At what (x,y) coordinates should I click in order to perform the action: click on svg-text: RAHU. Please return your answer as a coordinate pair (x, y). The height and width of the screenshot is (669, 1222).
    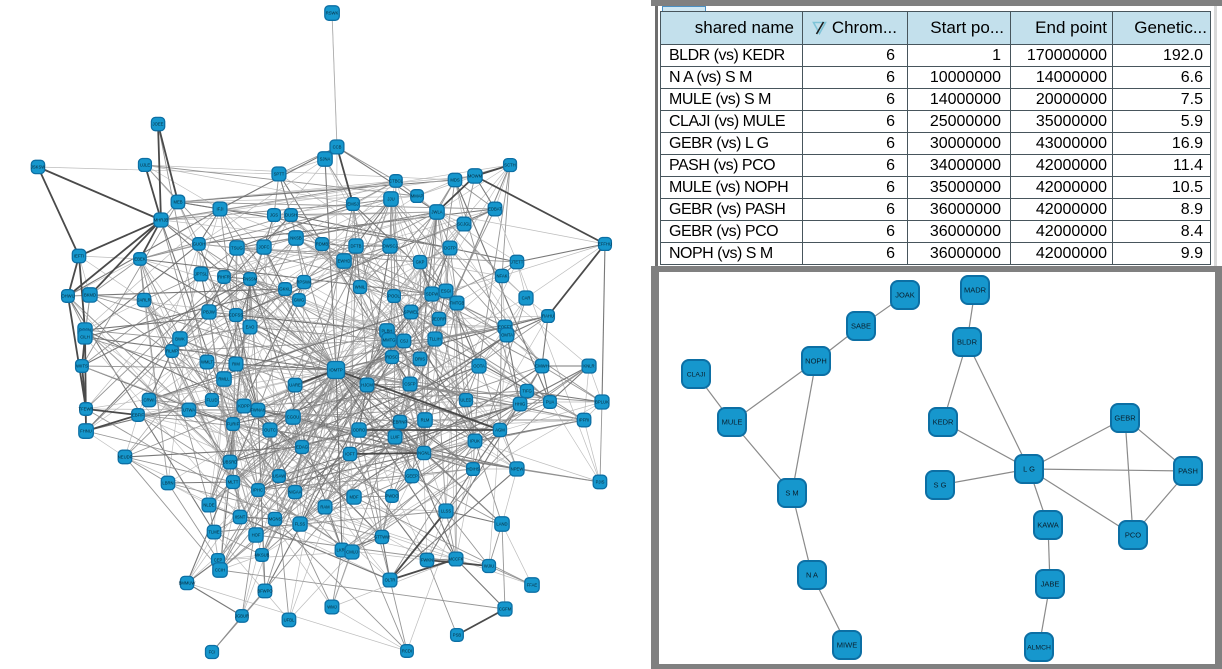
    Looking at the image, I should click on (548, 316).